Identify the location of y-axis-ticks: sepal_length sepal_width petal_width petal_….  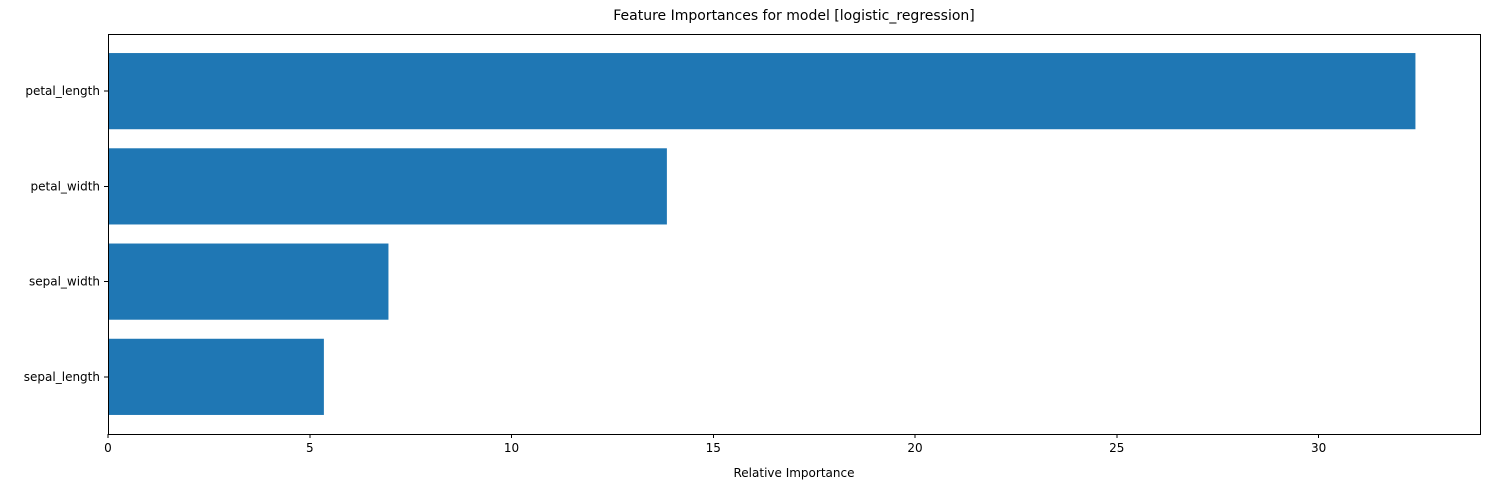
(66, 234).